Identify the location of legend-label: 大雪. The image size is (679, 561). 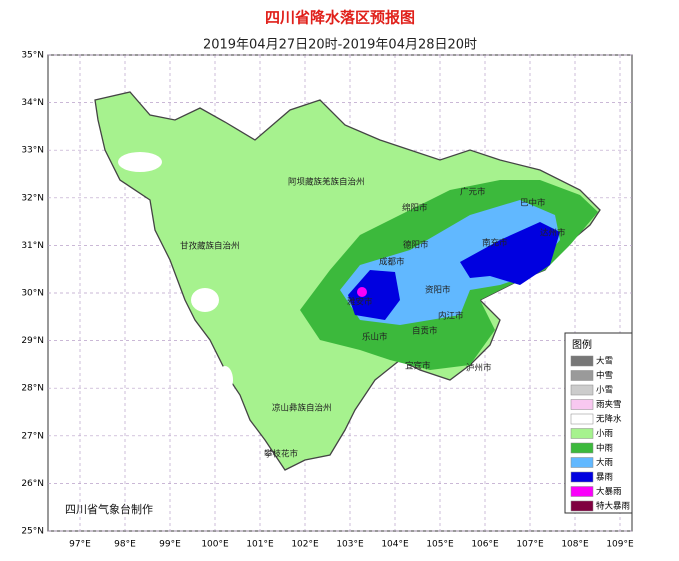
(604, 361).